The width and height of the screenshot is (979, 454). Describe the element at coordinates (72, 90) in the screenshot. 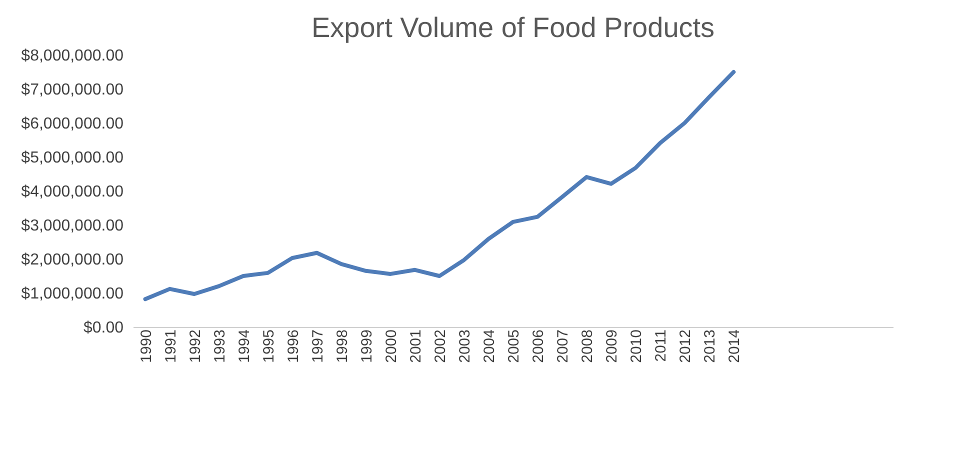

I see `y-tick-label: $7,000,000.00` at that location.